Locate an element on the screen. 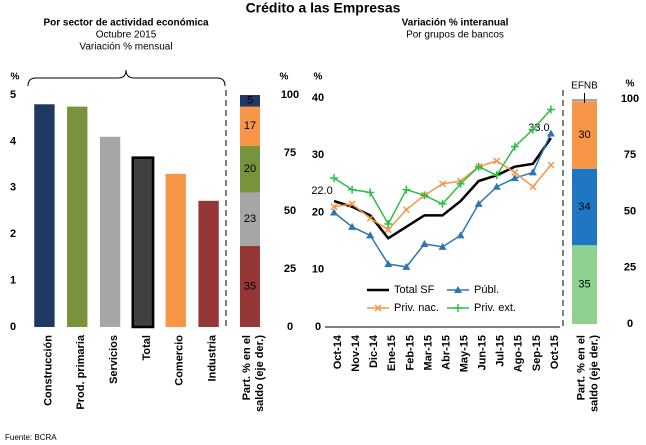 This screenshot has width=646, height=445. y-tick-label: 30 is located at coordinates (318, 155).